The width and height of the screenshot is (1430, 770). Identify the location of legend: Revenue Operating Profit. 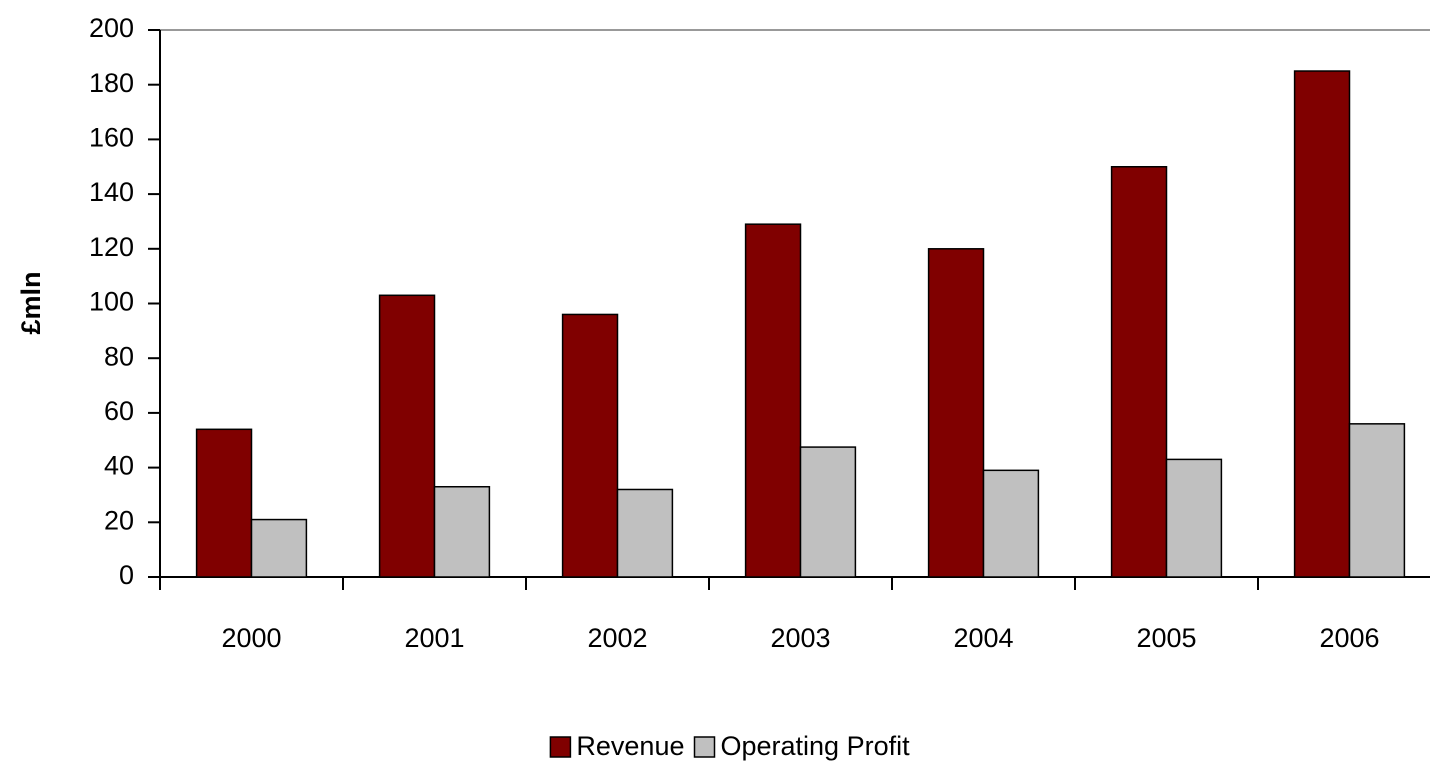
(730, 746).